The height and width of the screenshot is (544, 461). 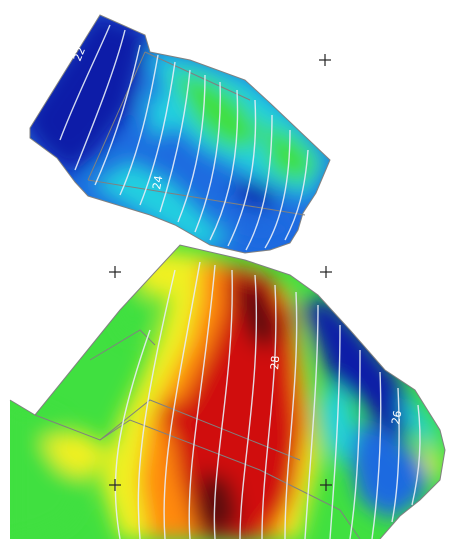 What do you see at coordinates (396, 417) in the screenshot?
I see `contour-label: 26` at bounding box center [396, 417].